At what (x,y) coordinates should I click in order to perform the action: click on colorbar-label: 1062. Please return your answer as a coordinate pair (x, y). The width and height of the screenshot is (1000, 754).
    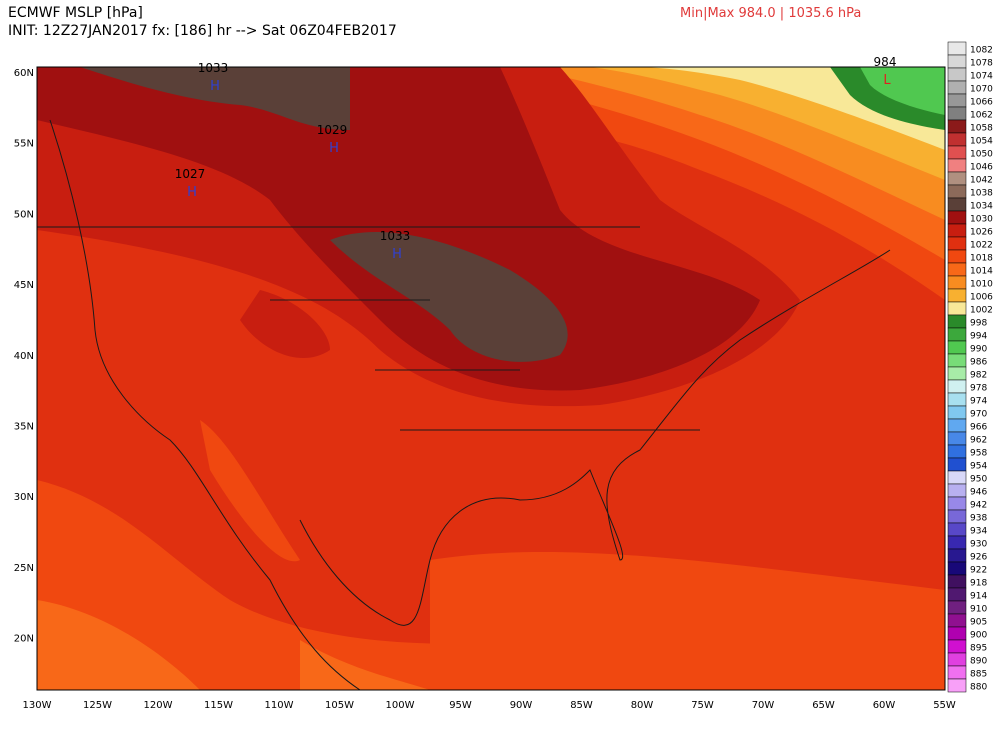
    Looking at the image, I should click on (981, 116).